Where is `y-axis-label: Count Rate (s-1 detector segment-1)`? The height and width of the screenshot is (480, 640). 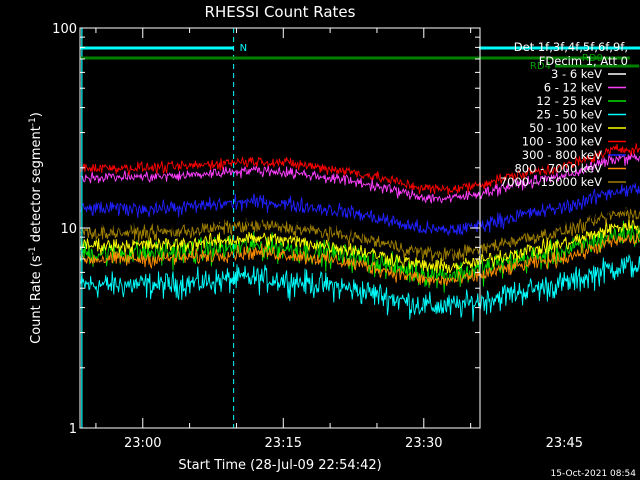
y-axis-label: Count Rate (s-1 detector segment-1) is located at coordinates (36, 228).